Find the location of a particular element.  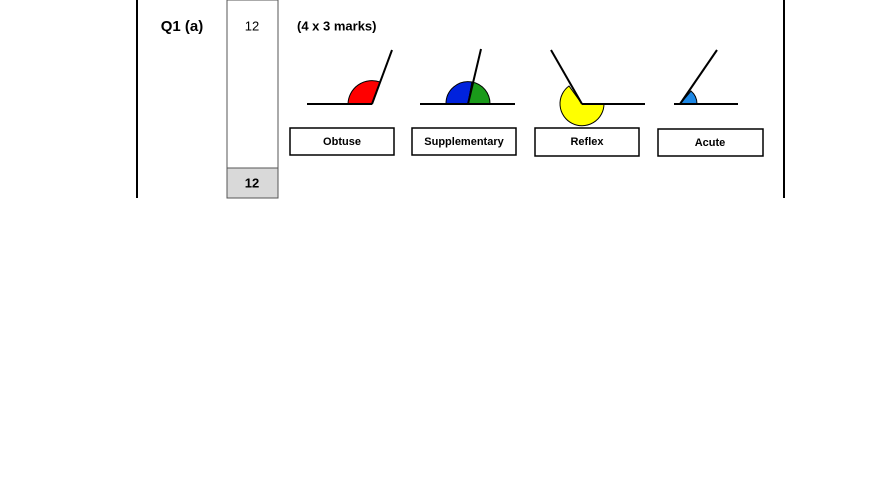

answer-label: Obtuse is located at coordinates (342, 142).